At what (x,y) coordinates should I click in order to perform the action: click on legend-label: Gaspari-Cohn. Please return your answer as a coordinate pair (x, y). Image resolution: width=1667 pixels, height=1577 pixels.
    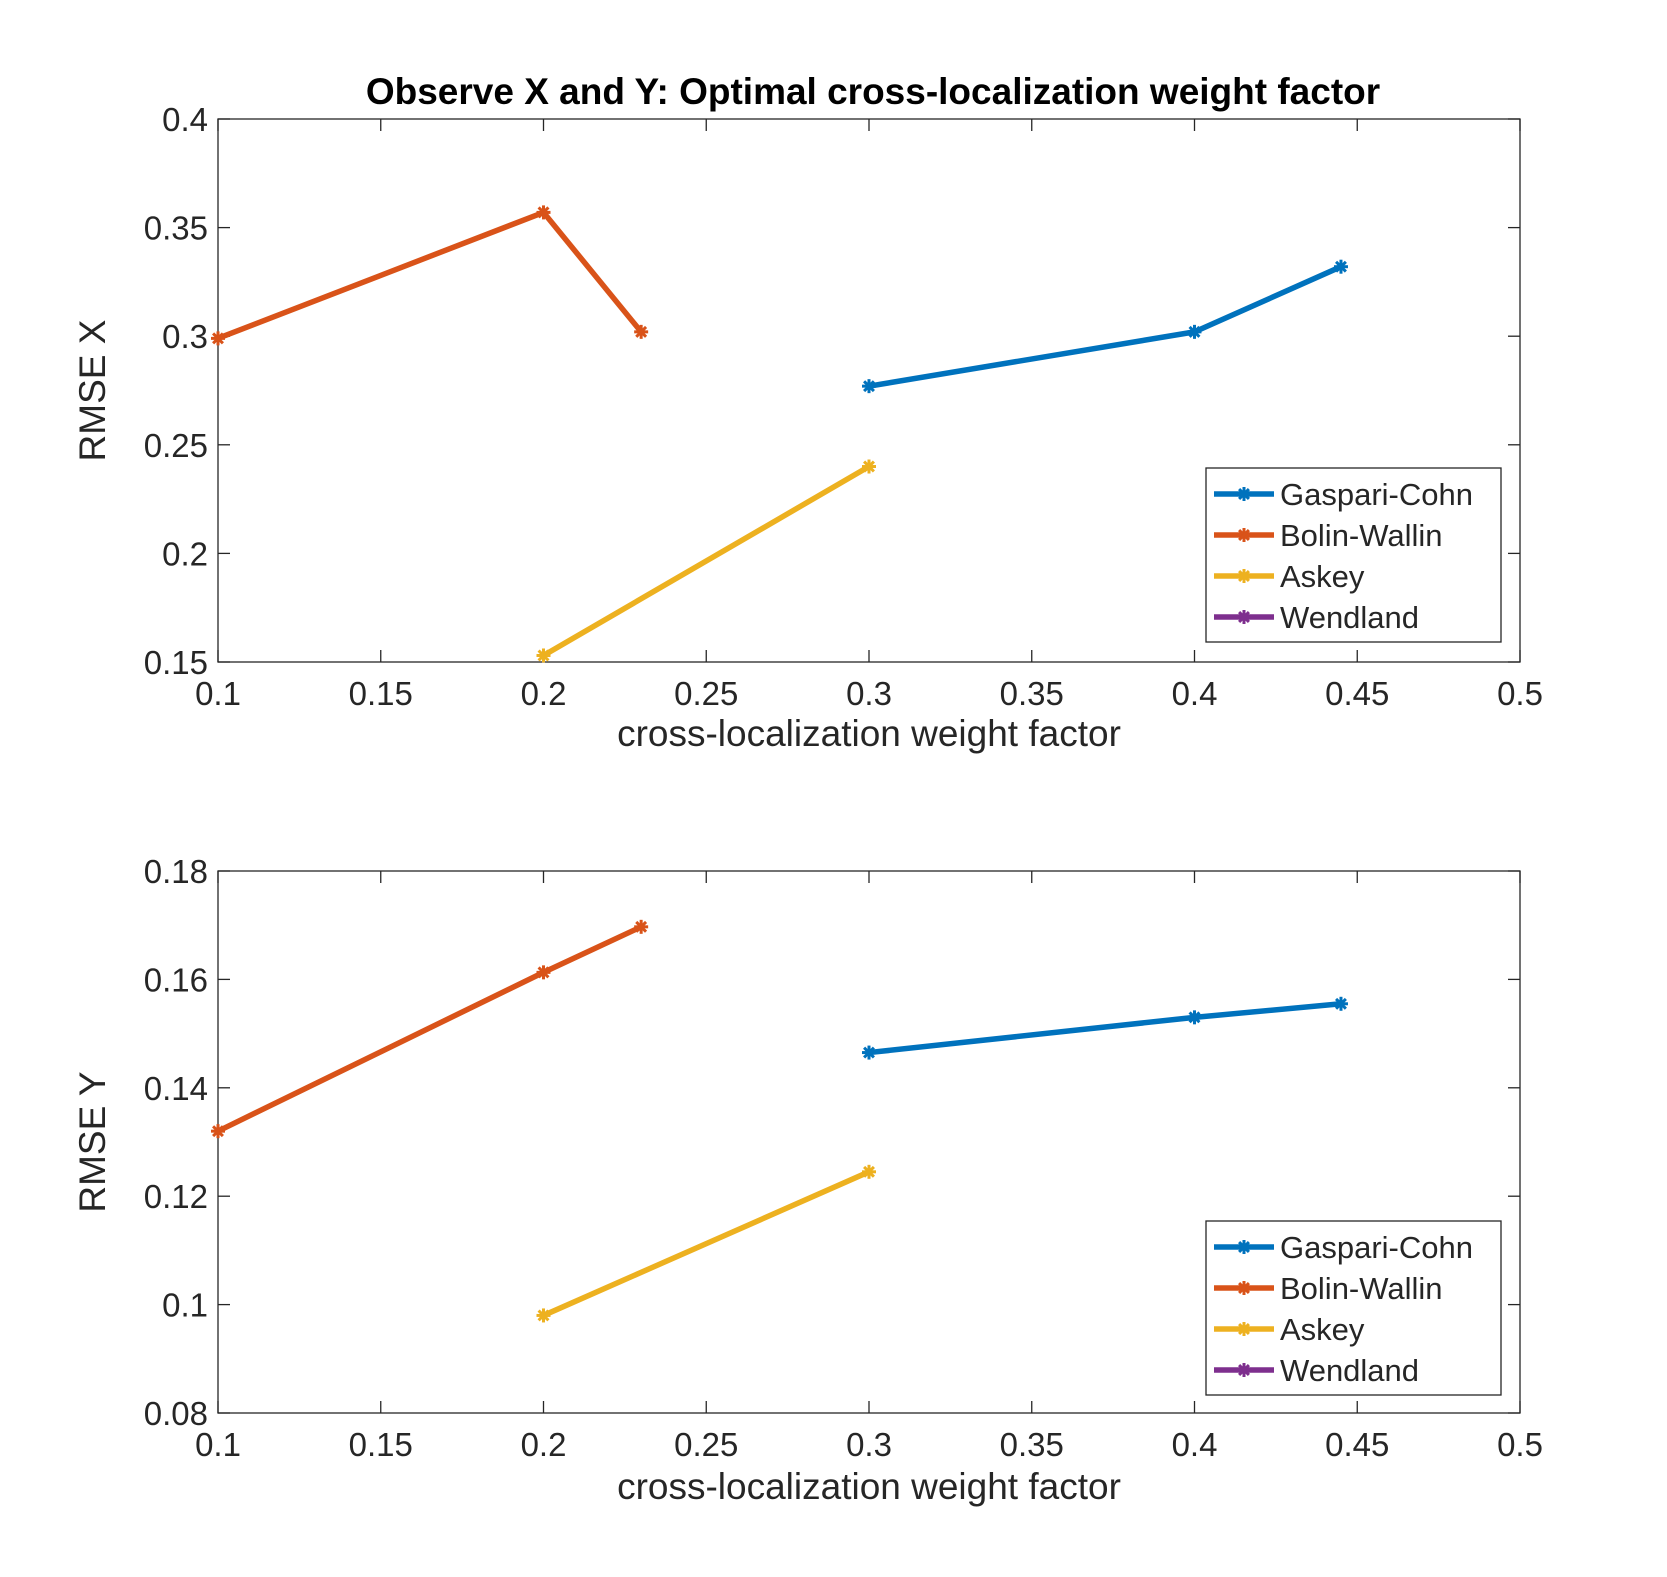
    Looking at the image, I should click on (1376, 494).